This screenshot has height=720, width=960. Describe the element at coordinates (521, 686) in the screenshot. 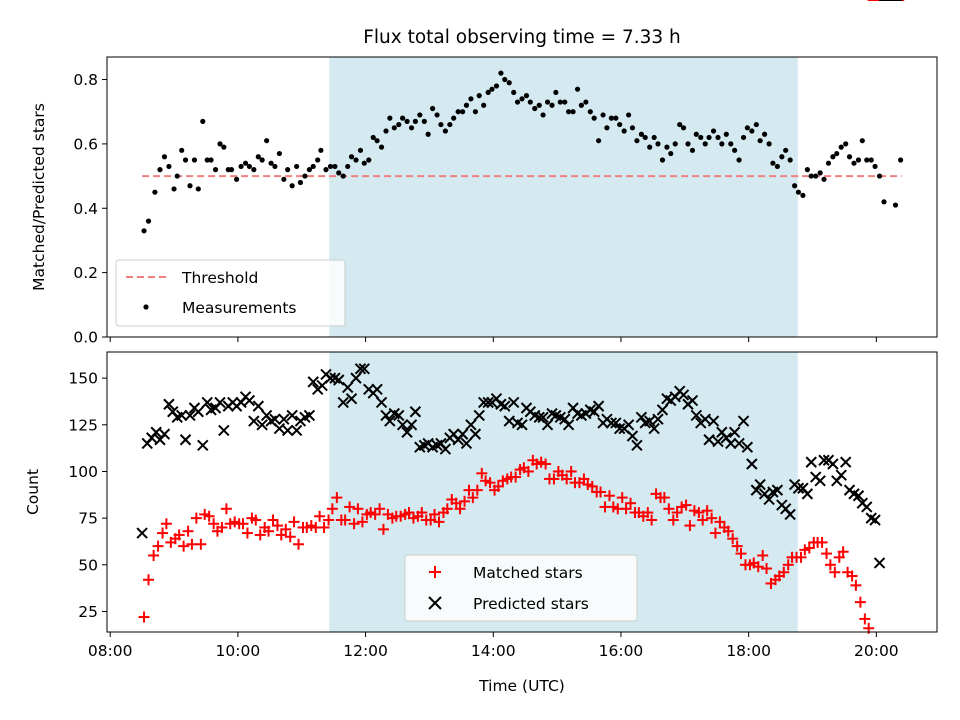

I see `x-axis-label: Time (UTC)` at that location.